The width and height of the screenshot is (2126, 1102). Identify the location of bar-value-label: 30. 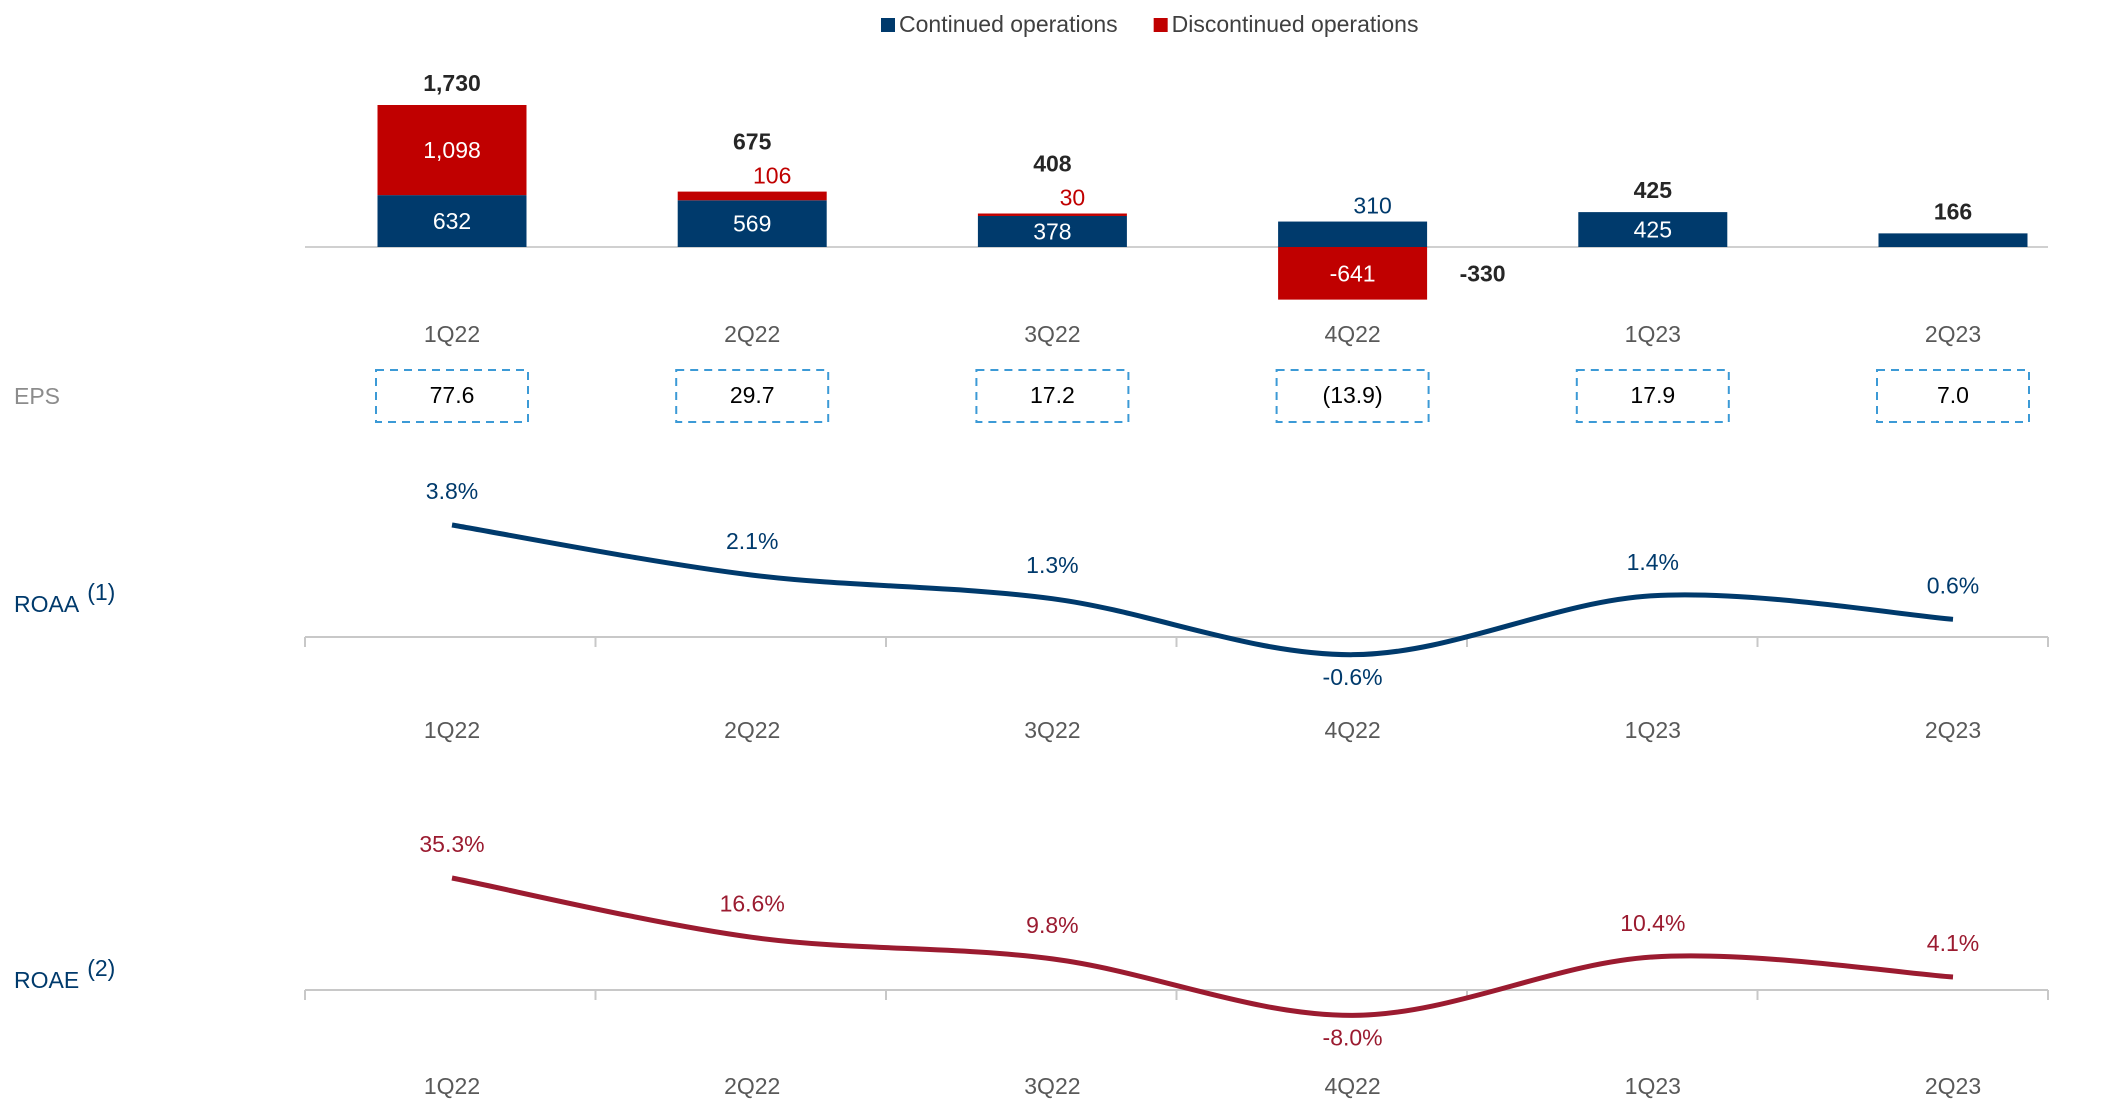
(1073, 198).